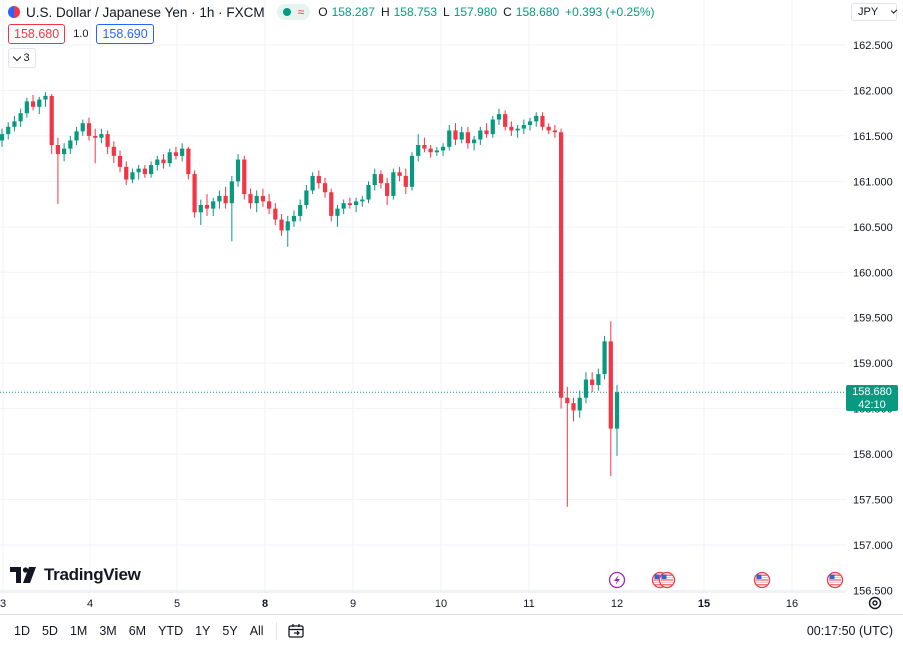 This screenshot has width=903, height=647. Describe the element at coordinates (171, 631) in the screenshot. I see `range-ytd: YTD` at that location.